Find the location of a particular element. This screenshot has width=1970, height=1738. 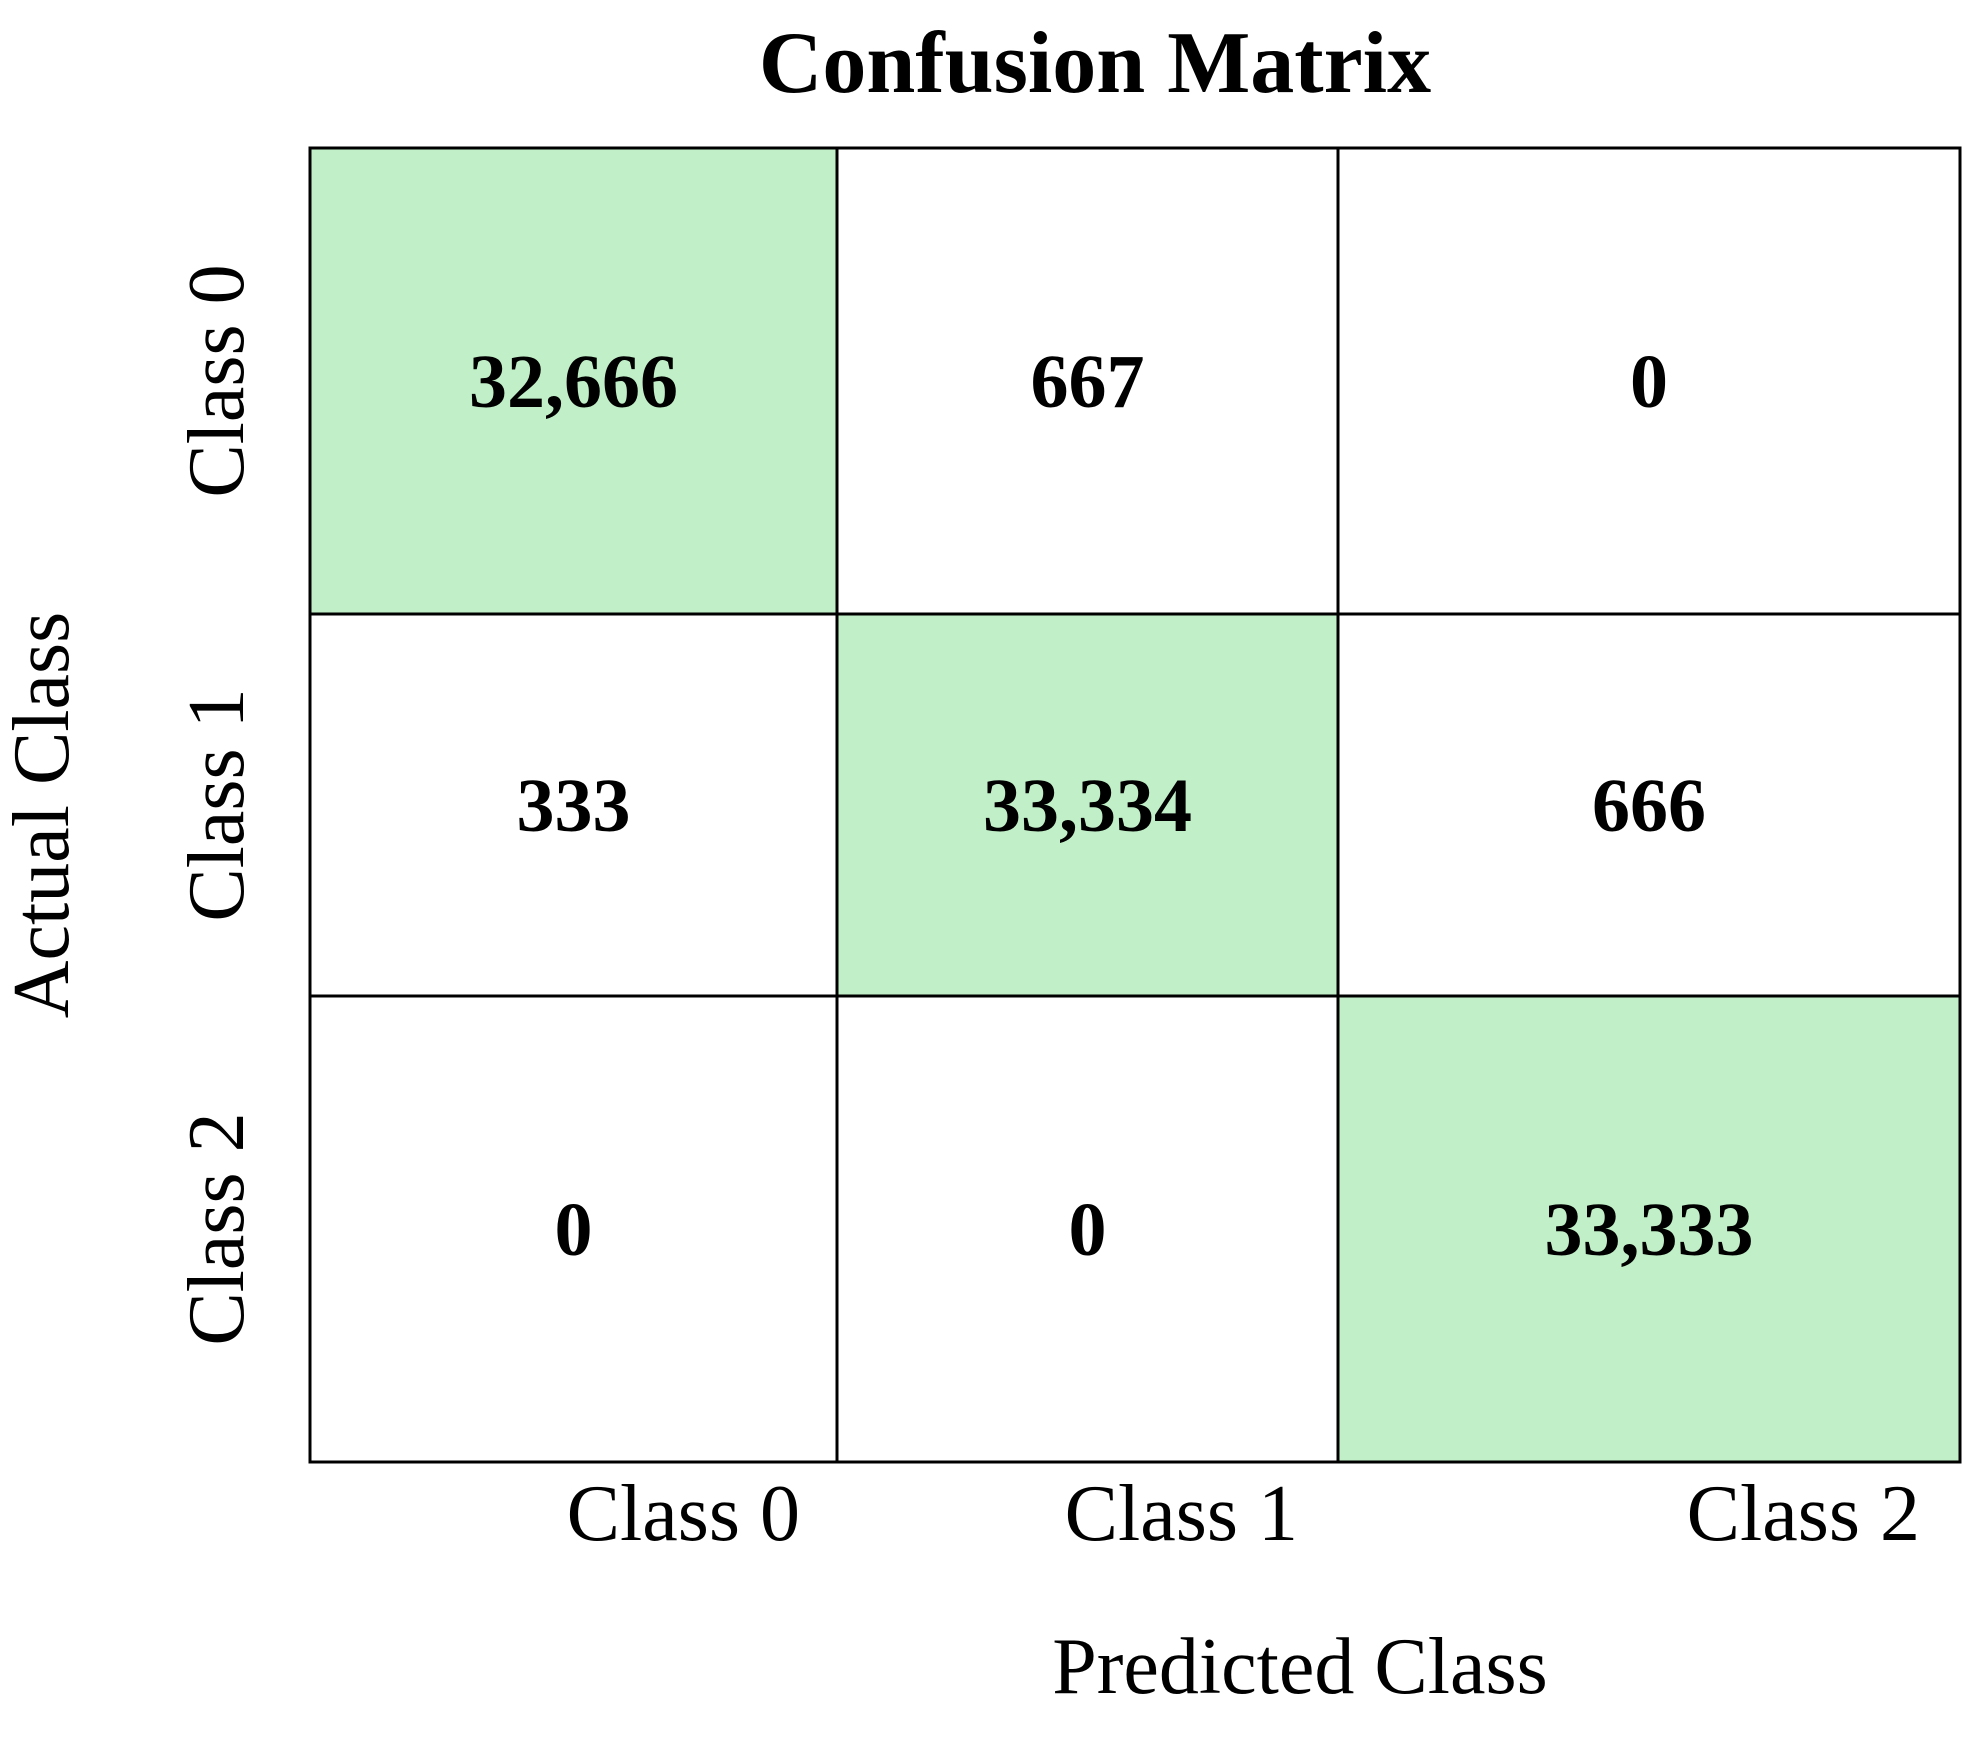

x-tick-labels: Class 0 Class 1 Class 2 is located at coordinates (1243, 1514).